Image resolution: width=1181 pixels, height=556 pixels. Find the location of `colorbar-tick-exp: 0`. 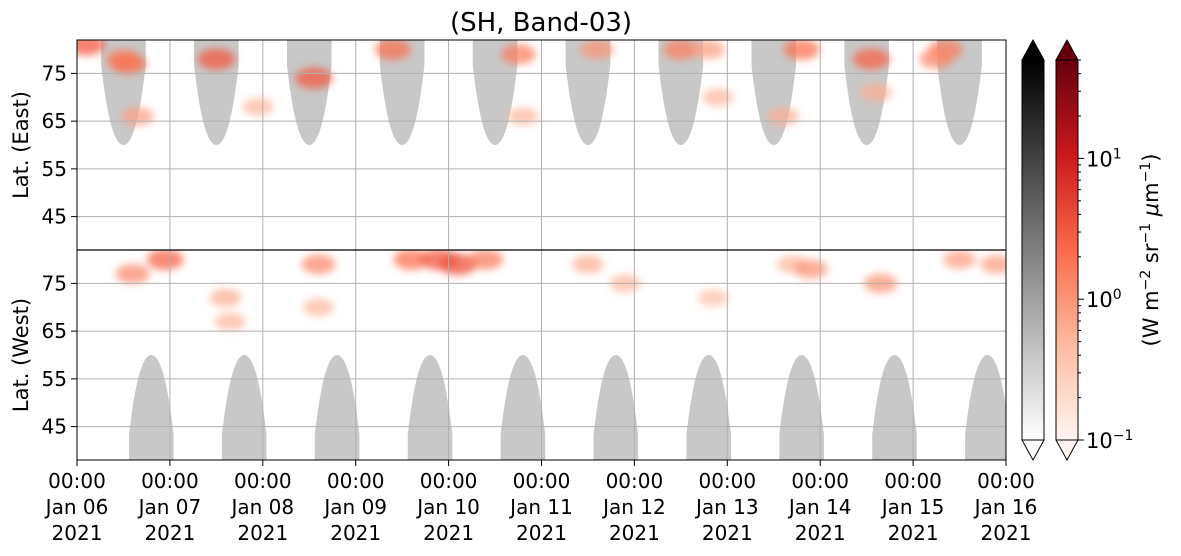

colorbar-tick-exp: 0 is located at coordinates (1117, 295).